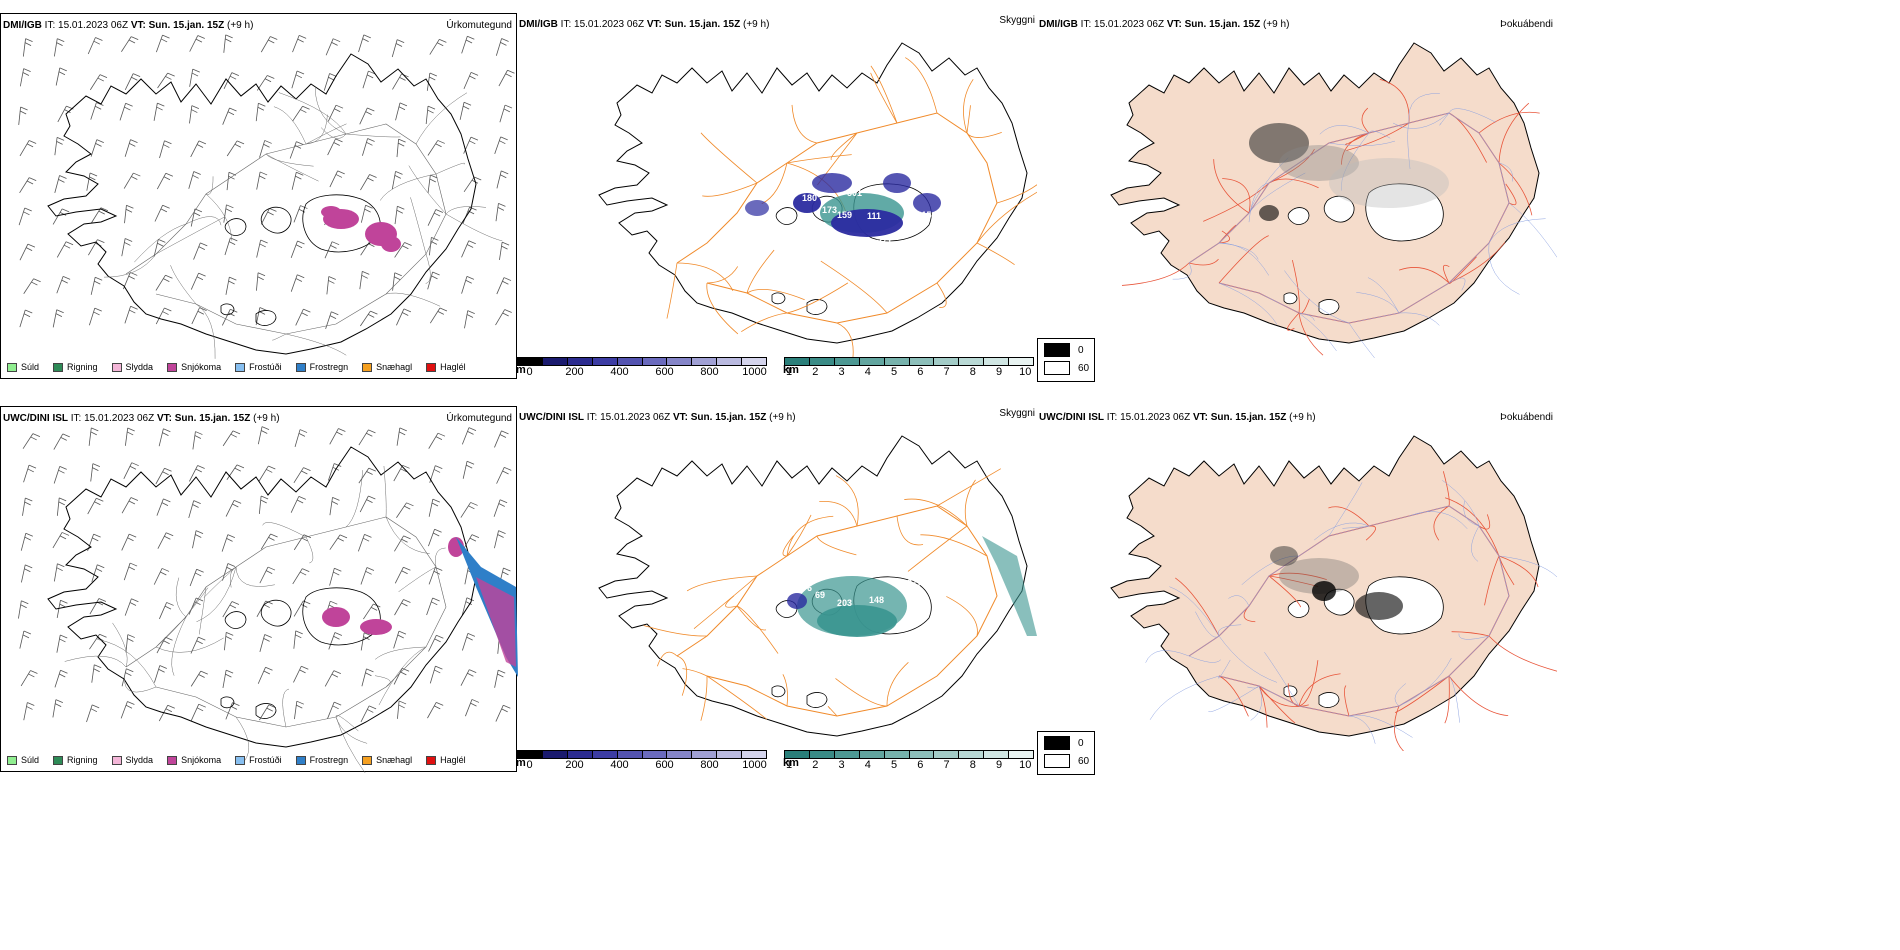  What do you see at coordinates (1333, 200) in the screenshot?
I see `fog-map-top` at bounding box center [1333, 200].